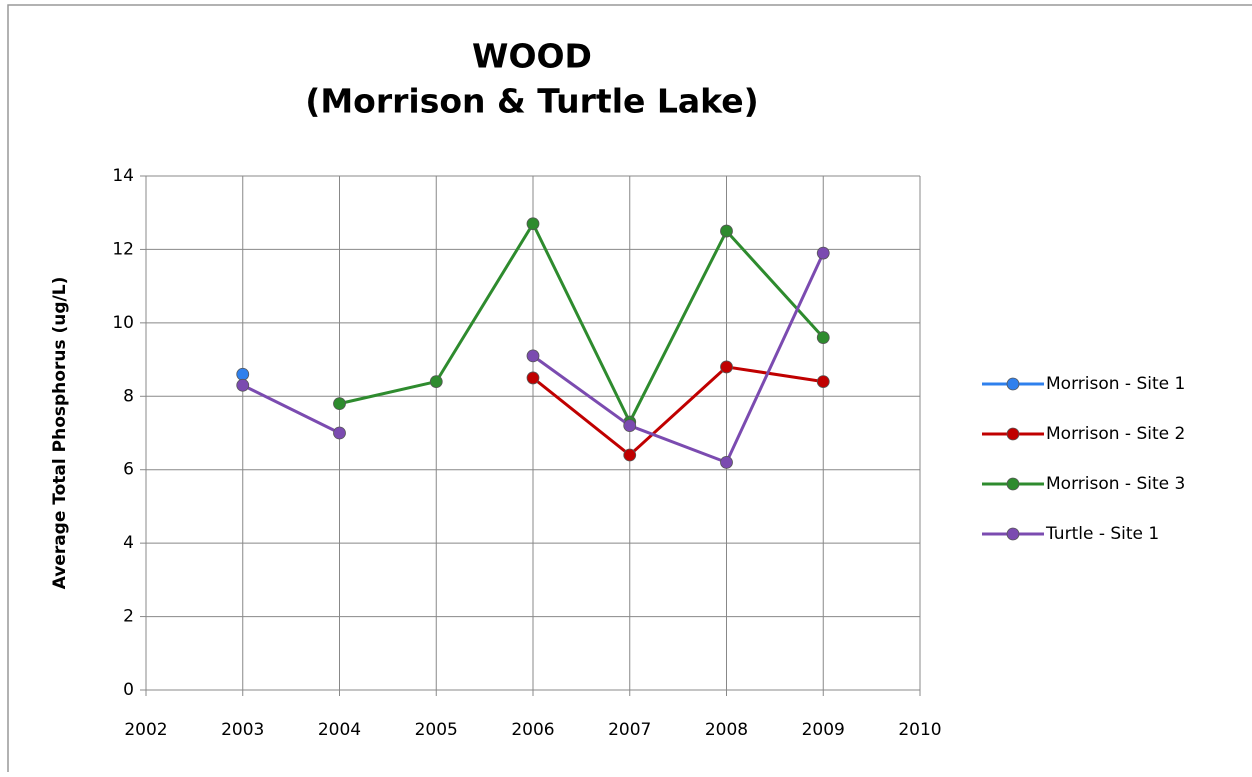 This screenshot has height=777, width=1252. What do you see at coordinates (128, 617) in the screenshot?
I see `y-tick-label: 2` at bounding box center [128, 617].